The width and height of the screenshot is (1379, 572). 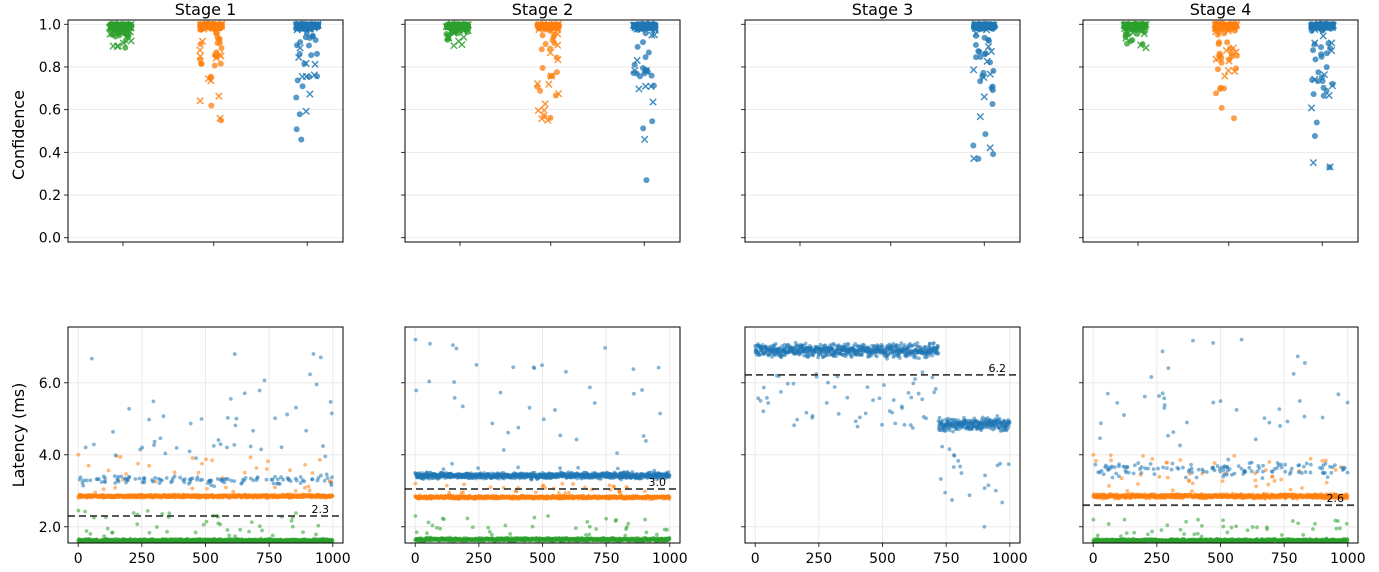 I want to click on x-tick-label-2: 500, so click(x=205, y=559).